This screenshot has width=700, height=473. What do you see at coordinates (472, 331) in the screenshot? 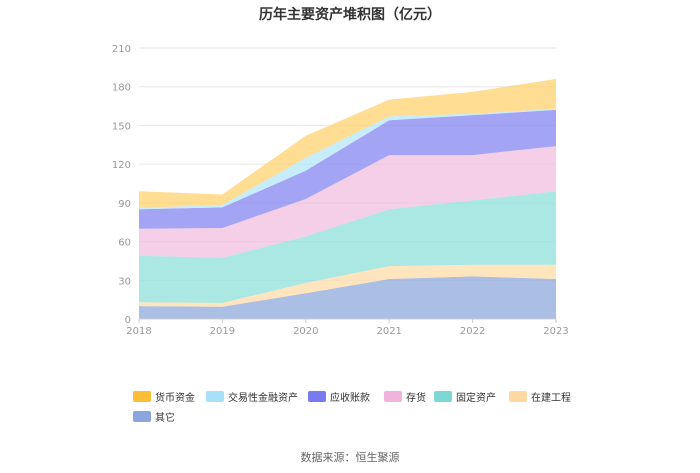
I see `x-tick-label: 2022` at bounding box center [472, 331].